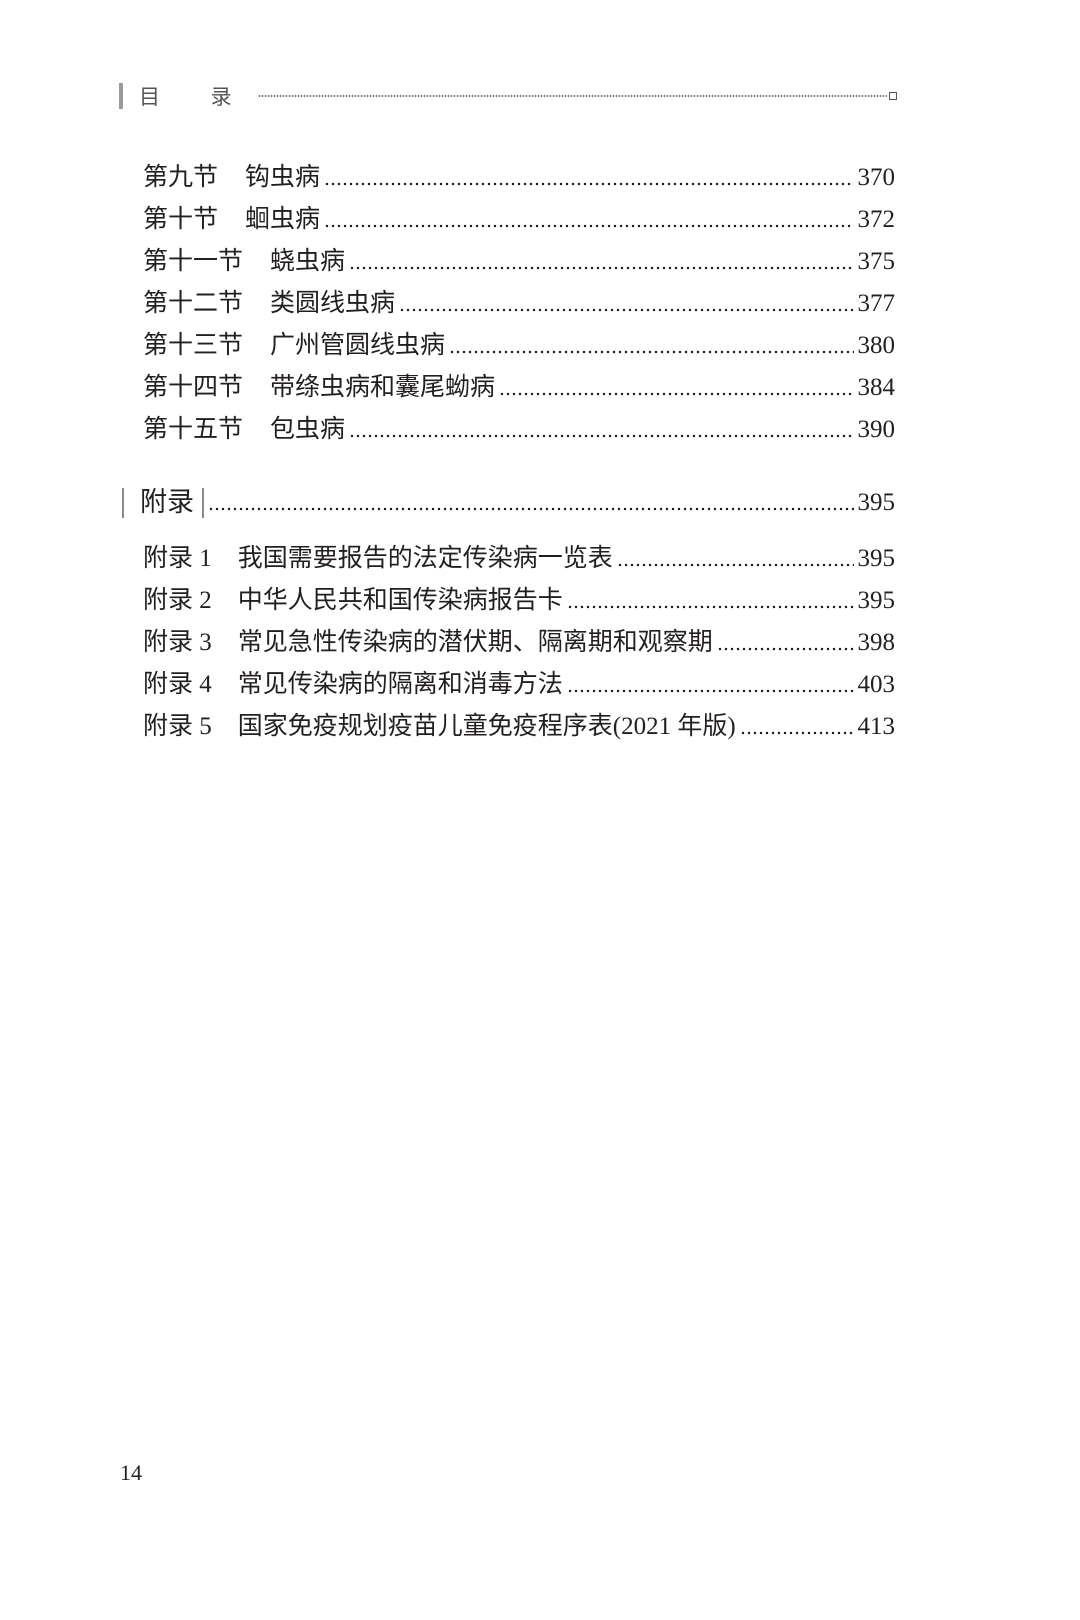 The image size is (1080, 1620). What do you see at coordinates (876, 726) in the screenshot?
I see `page-number: 413` at bounding box center [876, 726].